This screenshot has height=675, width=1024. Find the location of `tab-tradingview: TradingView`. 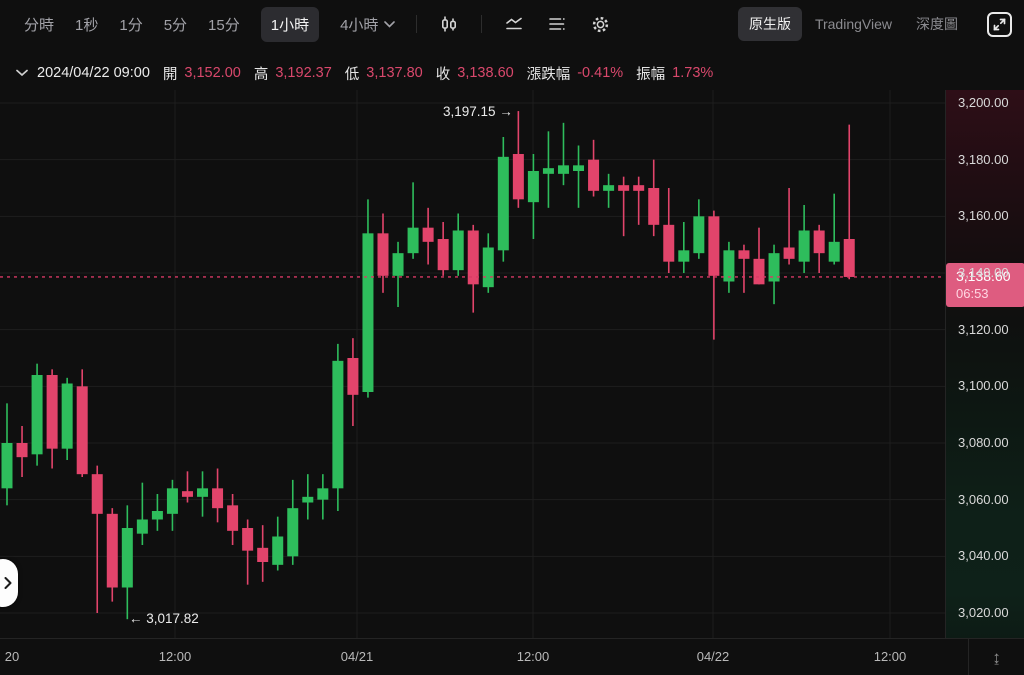

tab-tradingview: TradingView is located at coordinates (853, 24).